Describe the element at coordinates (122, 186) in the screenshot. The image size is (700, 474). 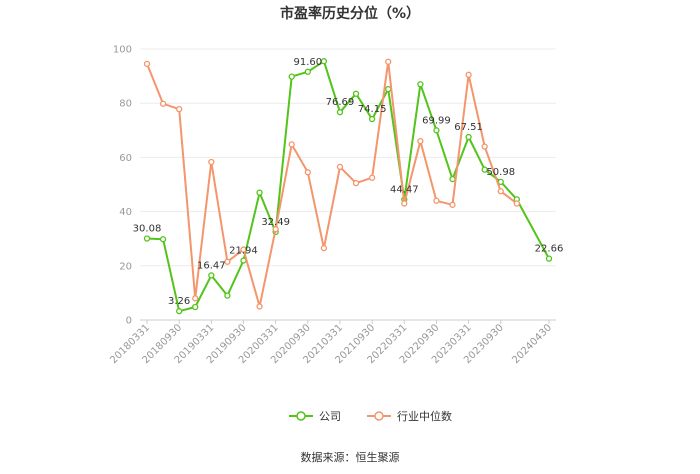
I see `y-axis: 0 20 40 60 80 100` at that location.